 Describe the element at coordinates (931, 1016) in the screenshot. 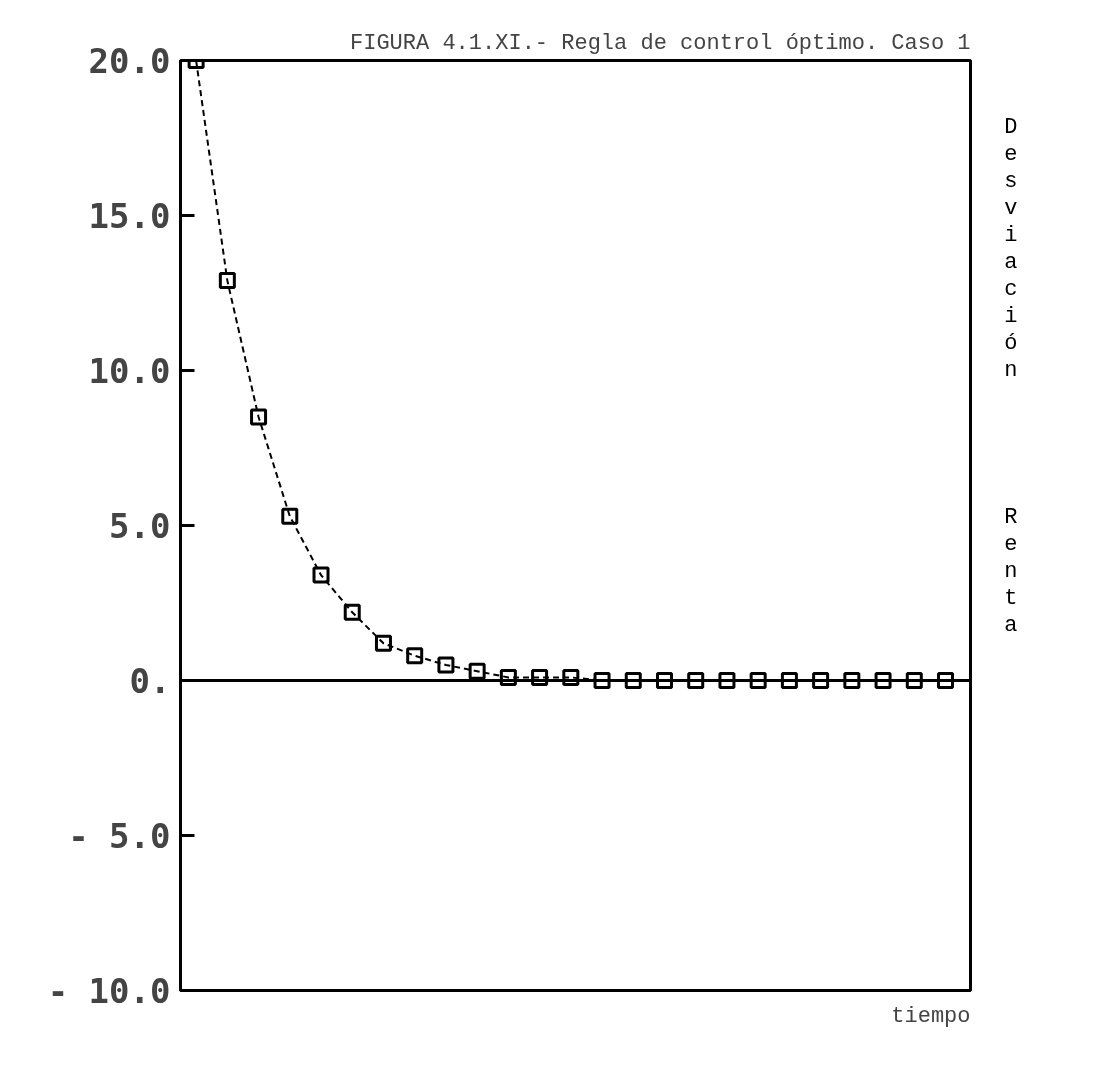

I see `x-axis-title: tiempo` at that location.